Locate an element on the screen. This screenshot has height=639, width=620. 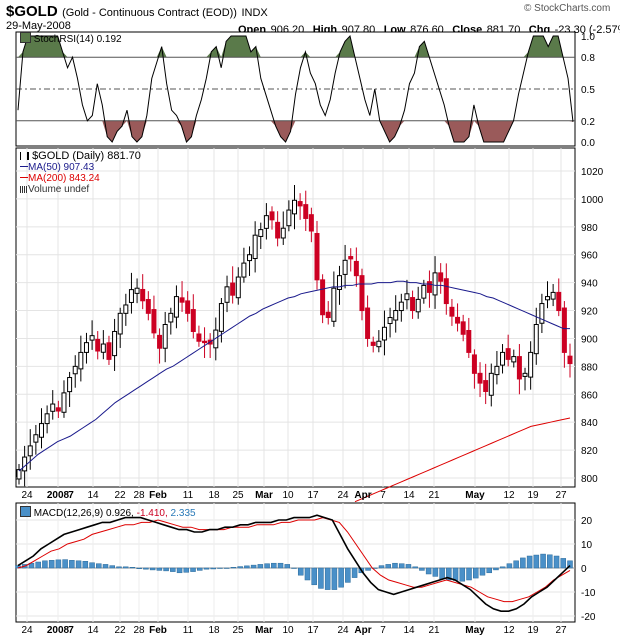
macd-tick-label: 20 is located at coordinates (587, 521).